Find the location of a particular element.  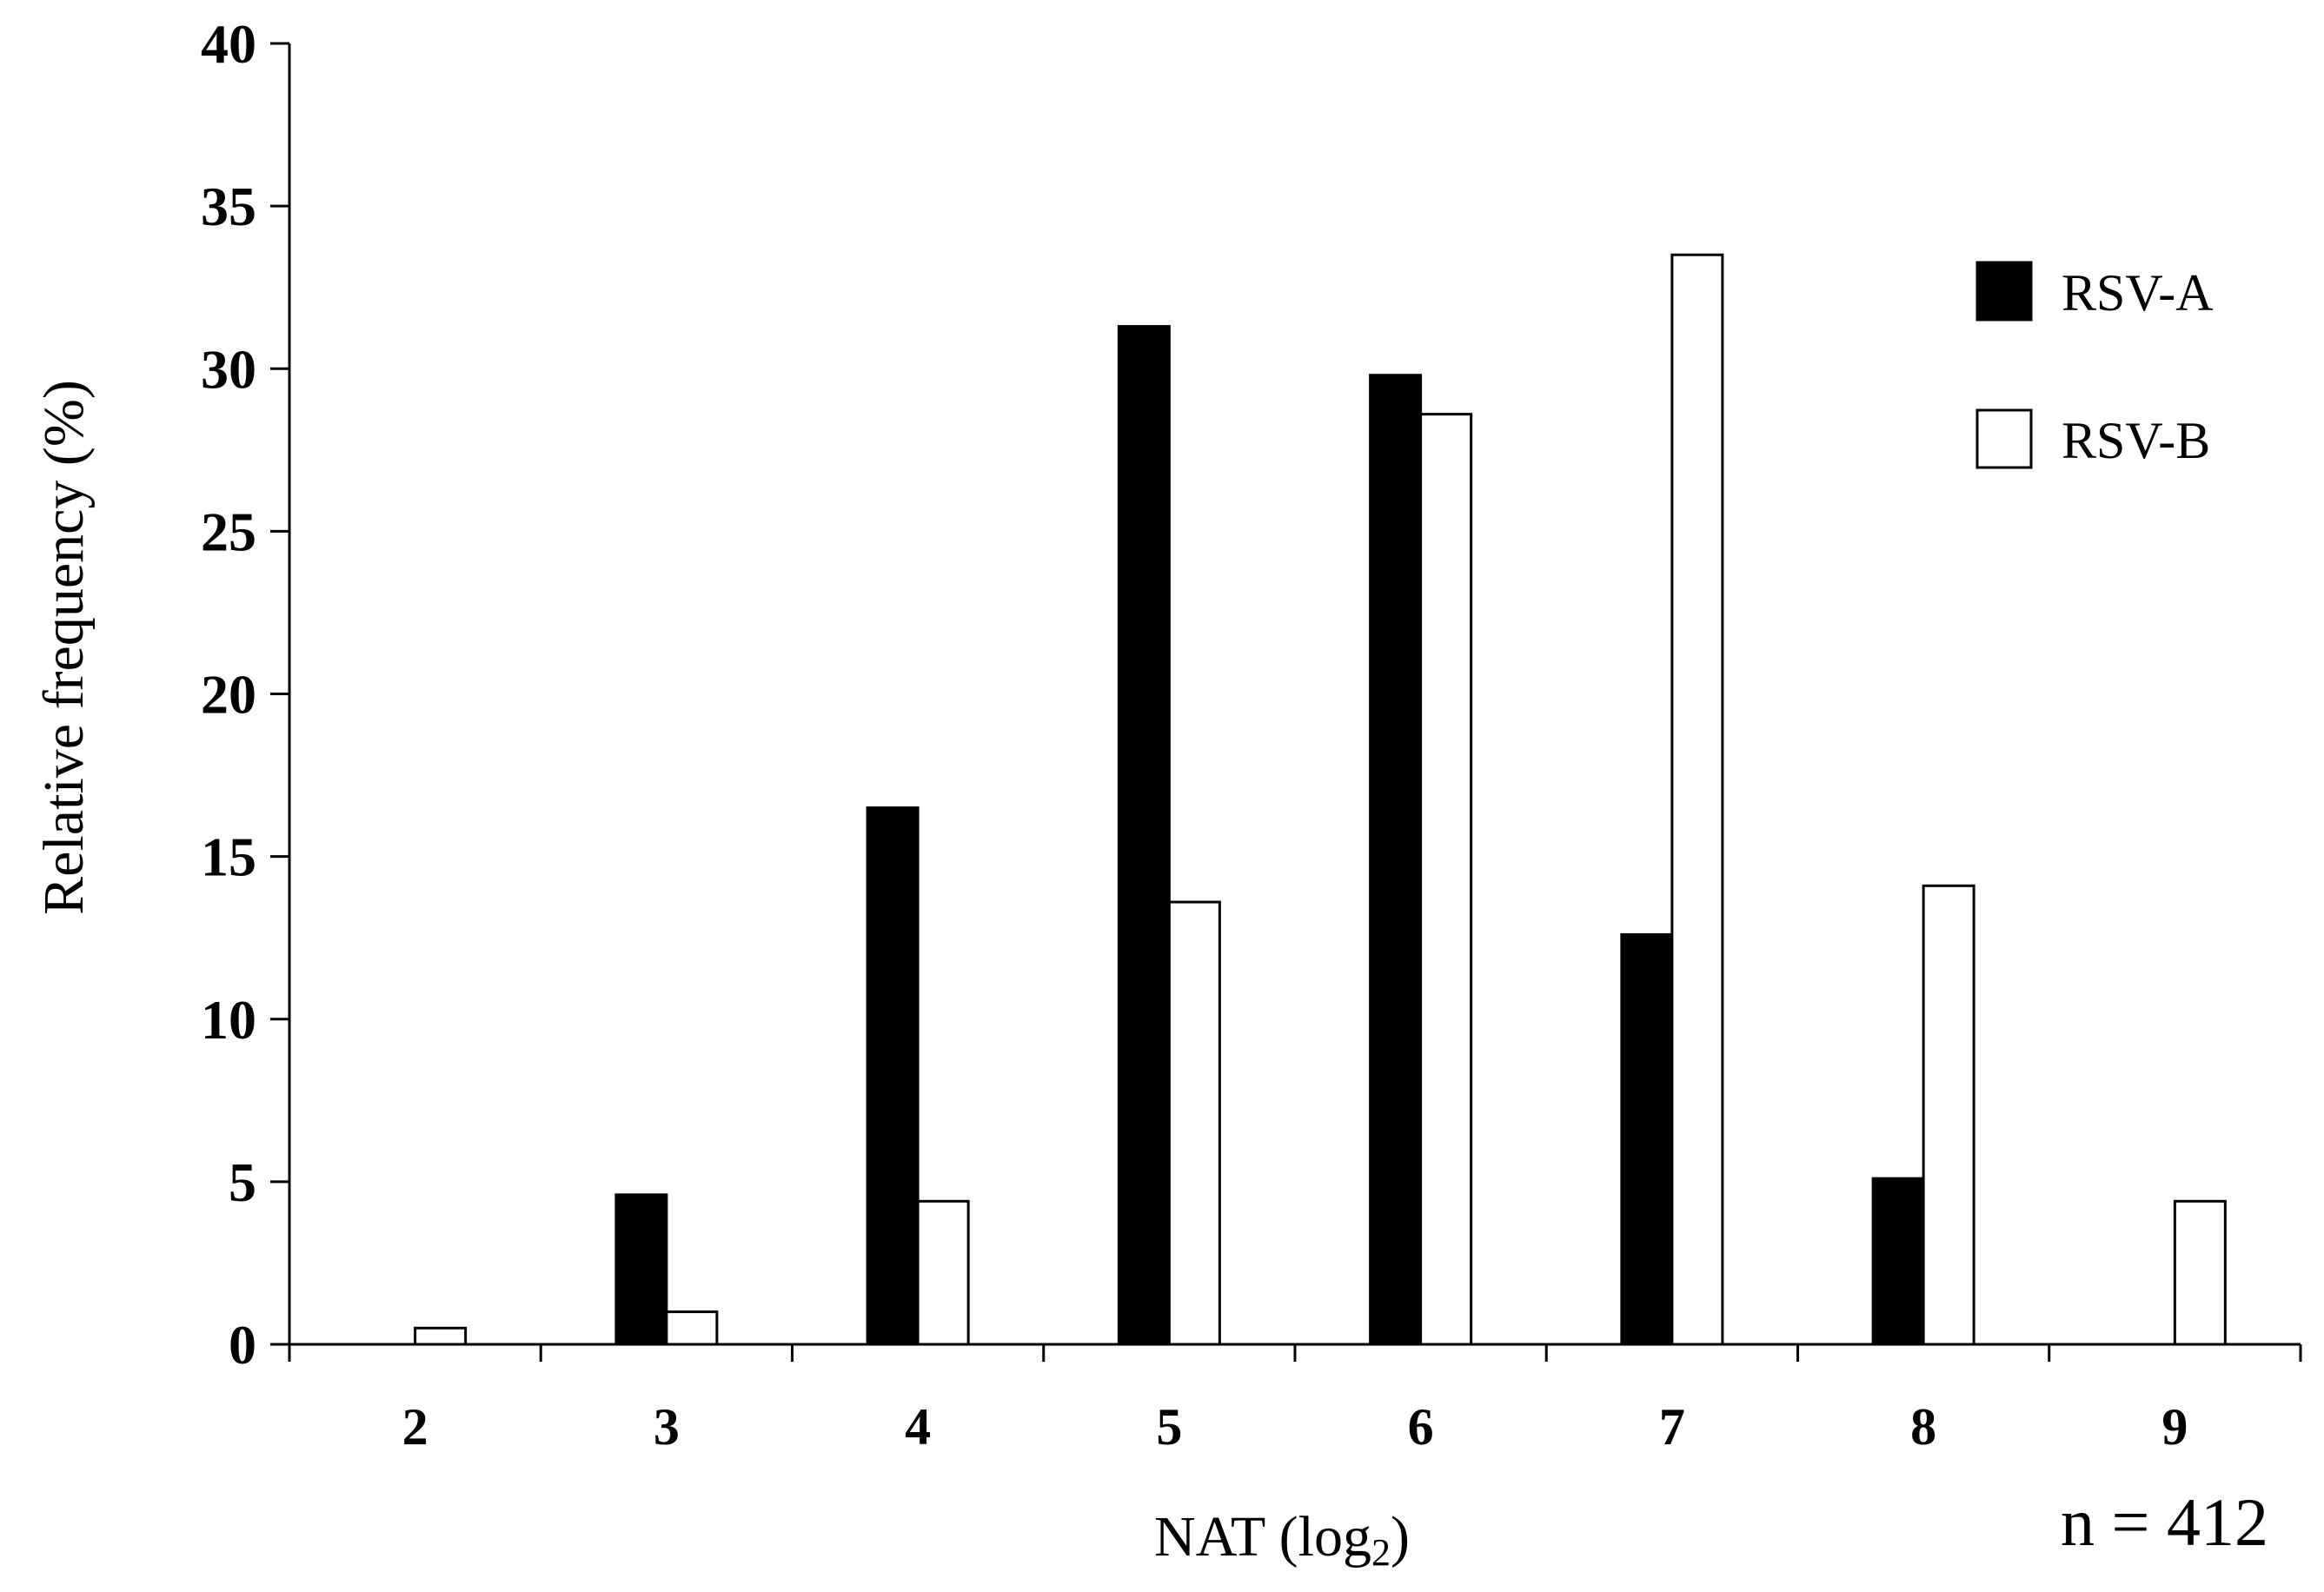

x-axis-title-main: NAT (log is located at coordinates (1263, 1537).